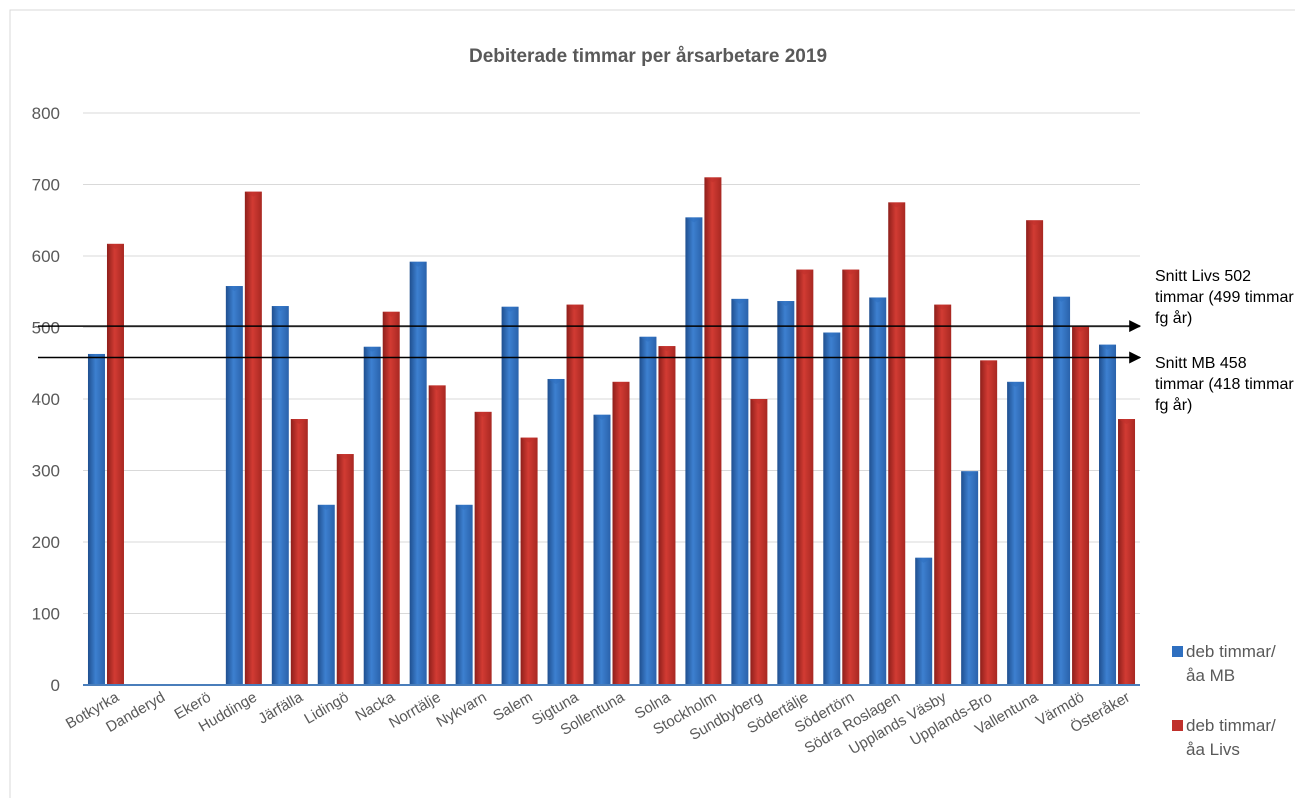  Describe the element at coordinates (461, 710) in the screenshot. I see `x-tick-label: Nykvarn` at that location.